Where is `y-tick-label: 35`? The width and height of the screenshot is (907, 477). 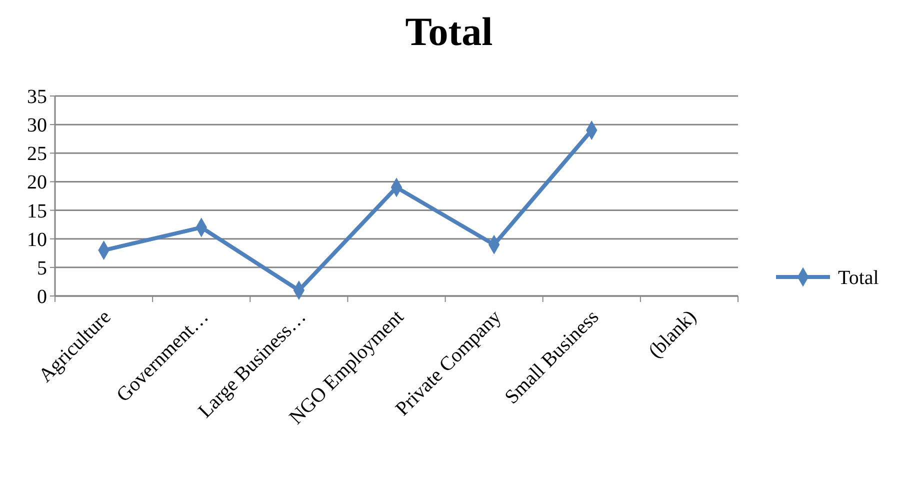 y-tick-label: 35 is located at coordinates (37, 97).